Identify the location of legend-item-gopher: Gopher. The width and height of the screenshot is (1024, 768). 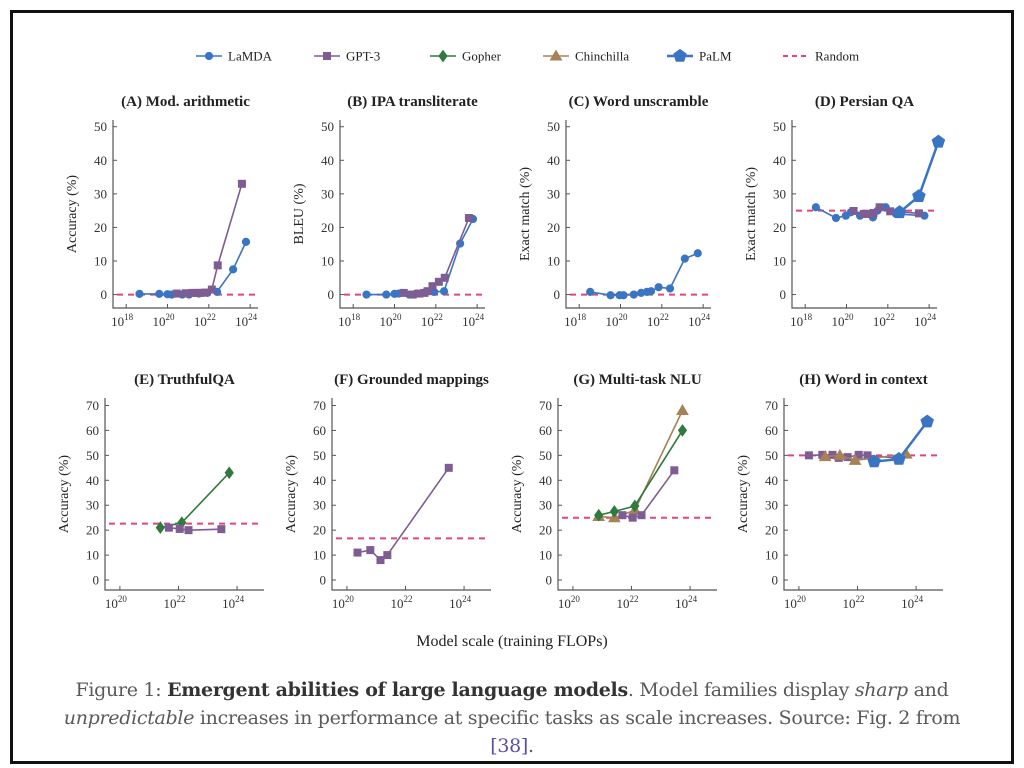
(466, 56).